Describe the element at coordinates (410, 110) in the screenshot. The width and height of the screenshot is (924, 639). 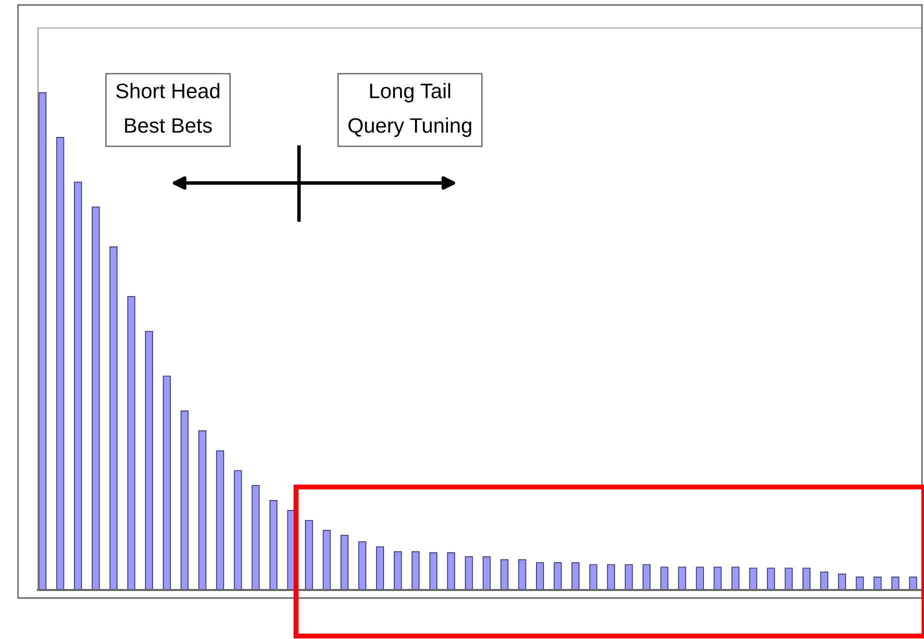
I see `annotation: Long Tail Query Tuning` at that location.